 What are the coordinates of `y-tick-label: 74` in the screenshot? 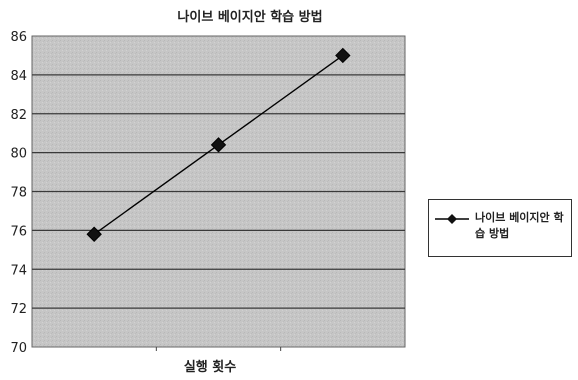 It's located at (18, 270).